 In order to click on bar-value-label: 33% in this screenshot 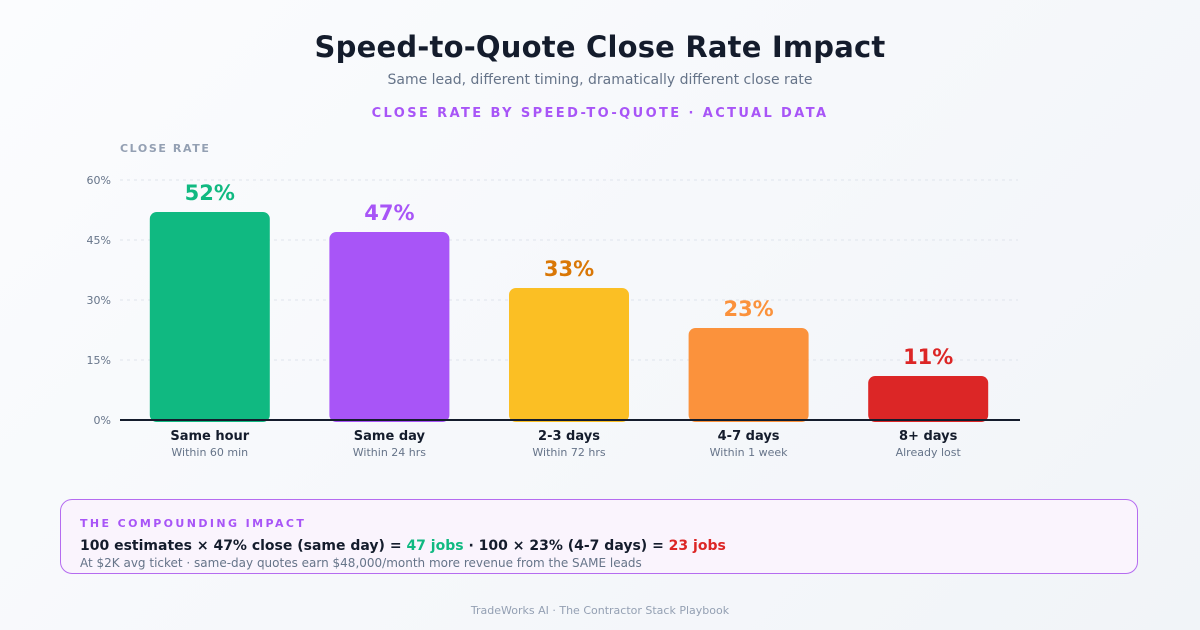, I will do `click(569, 269)`.